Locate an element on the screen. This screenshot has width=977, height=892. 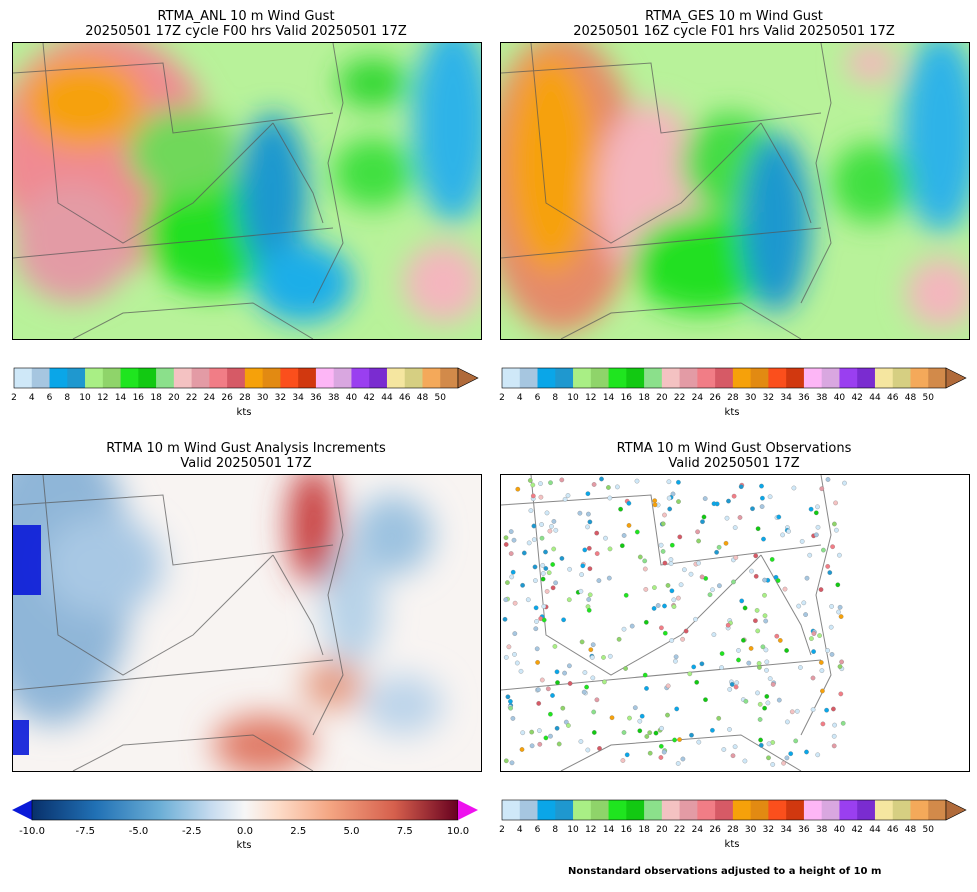
colorbar-tick-label: 18 is located at coordinates (156, 398).